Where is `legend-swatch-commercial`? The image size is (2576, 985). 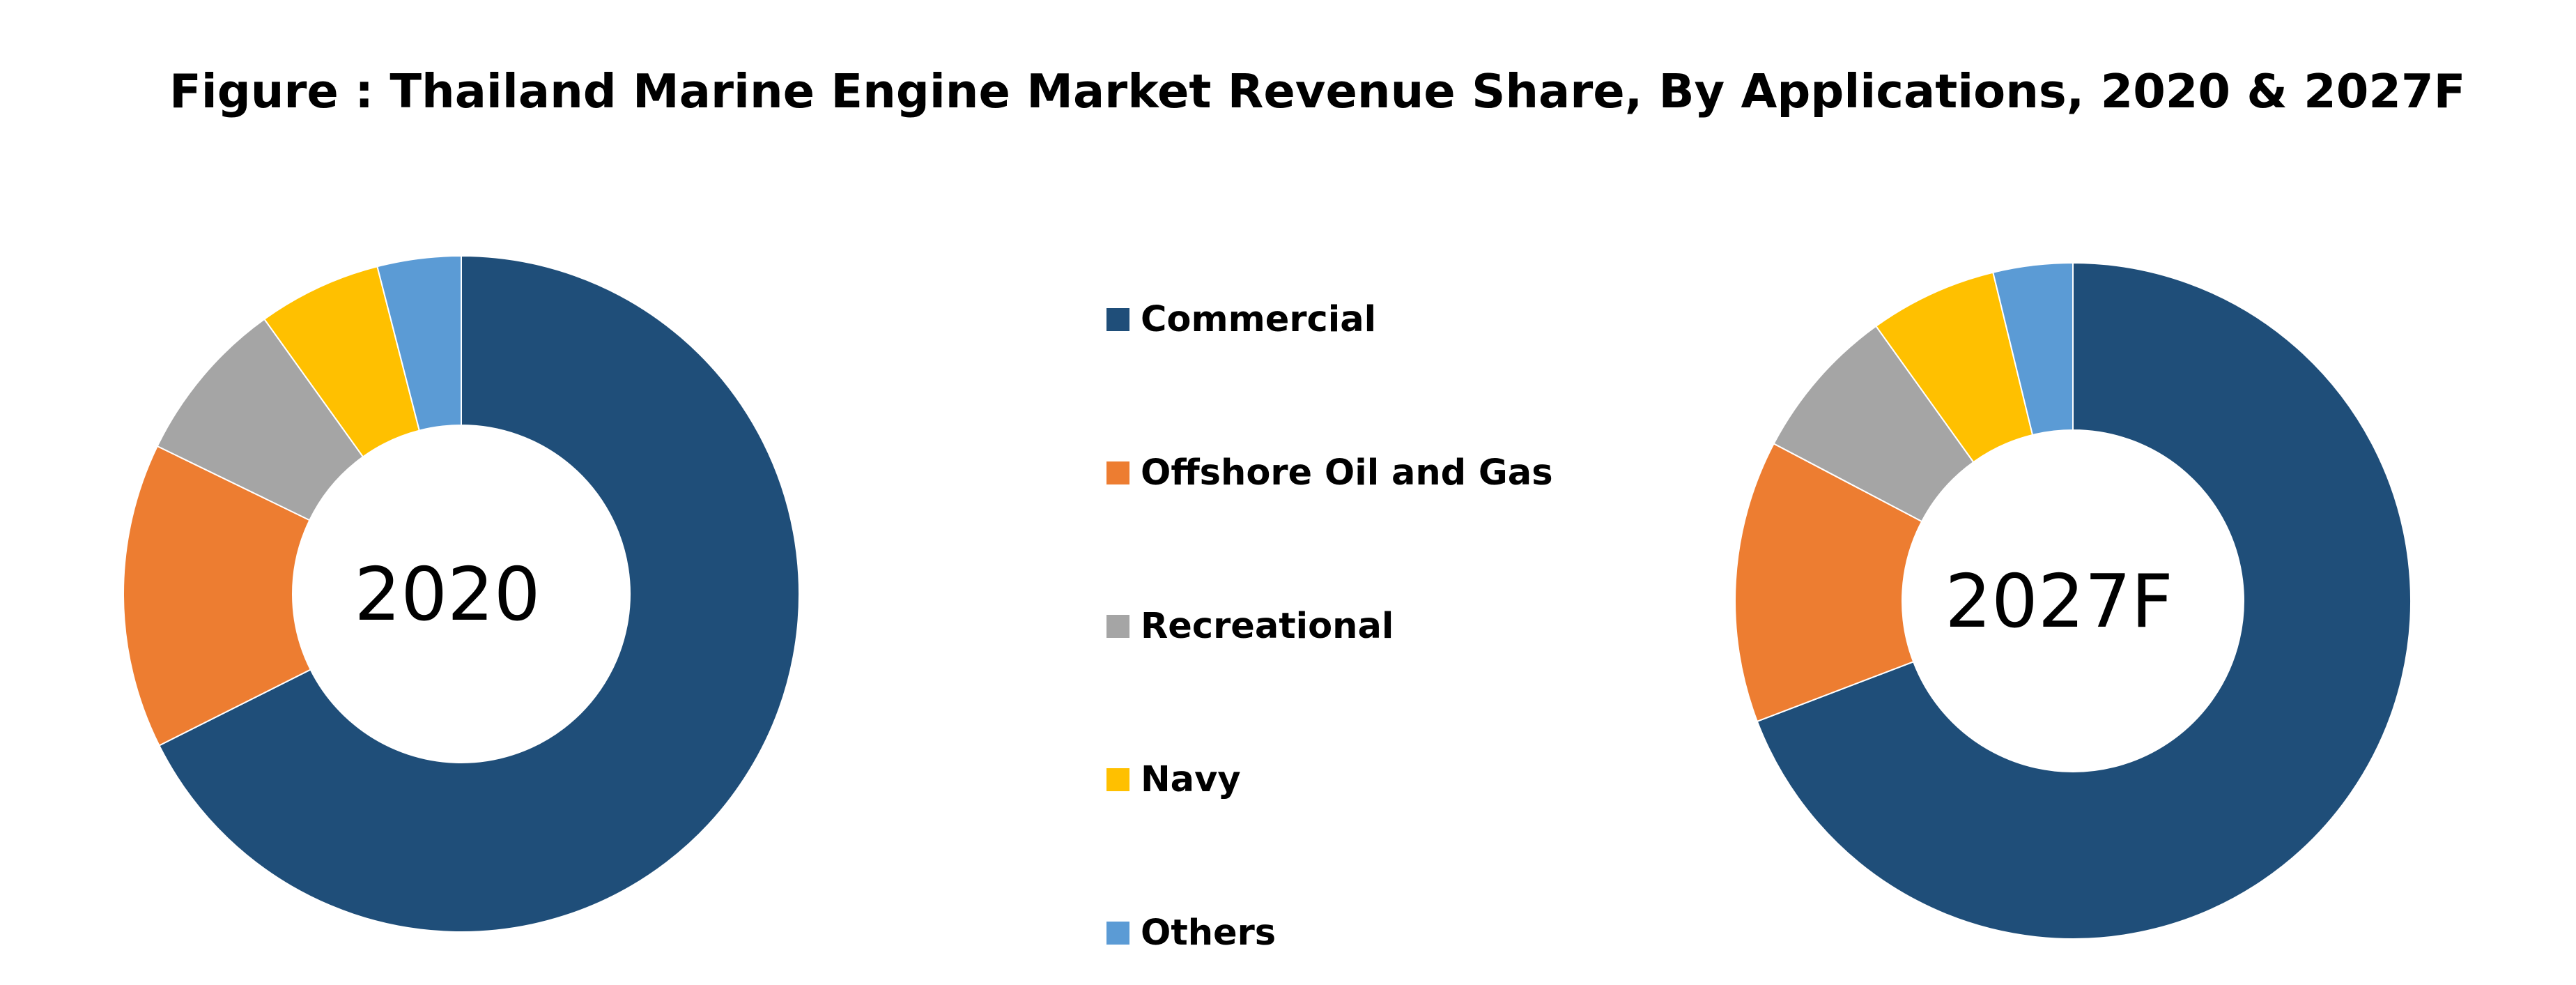 legend-swatch-commercial is located at coordinates (1117, 319).